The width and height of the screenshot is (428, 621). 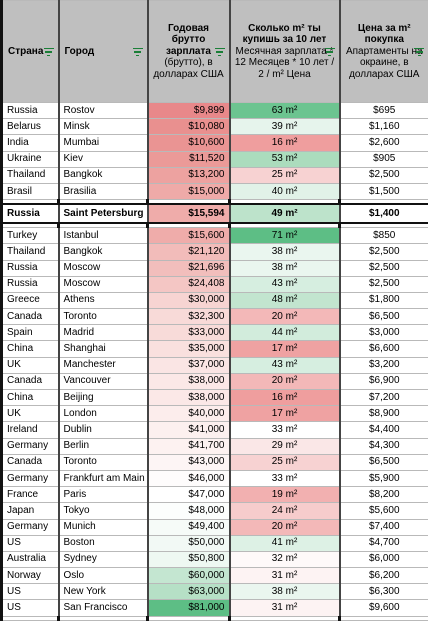 I want to click on city-cell: Saint Petersburg, so click(x=103, y=213).